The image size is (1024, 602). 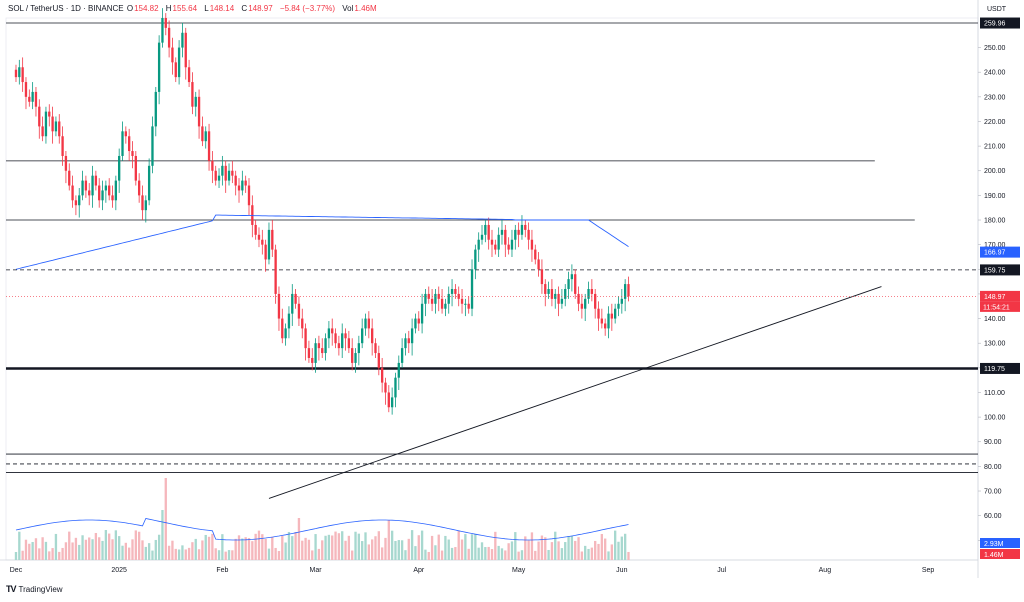 What do you see at coordinates (1000, 543) in the screenshot?
I see `volume-average-tag` at bounding box center [1000, 543].